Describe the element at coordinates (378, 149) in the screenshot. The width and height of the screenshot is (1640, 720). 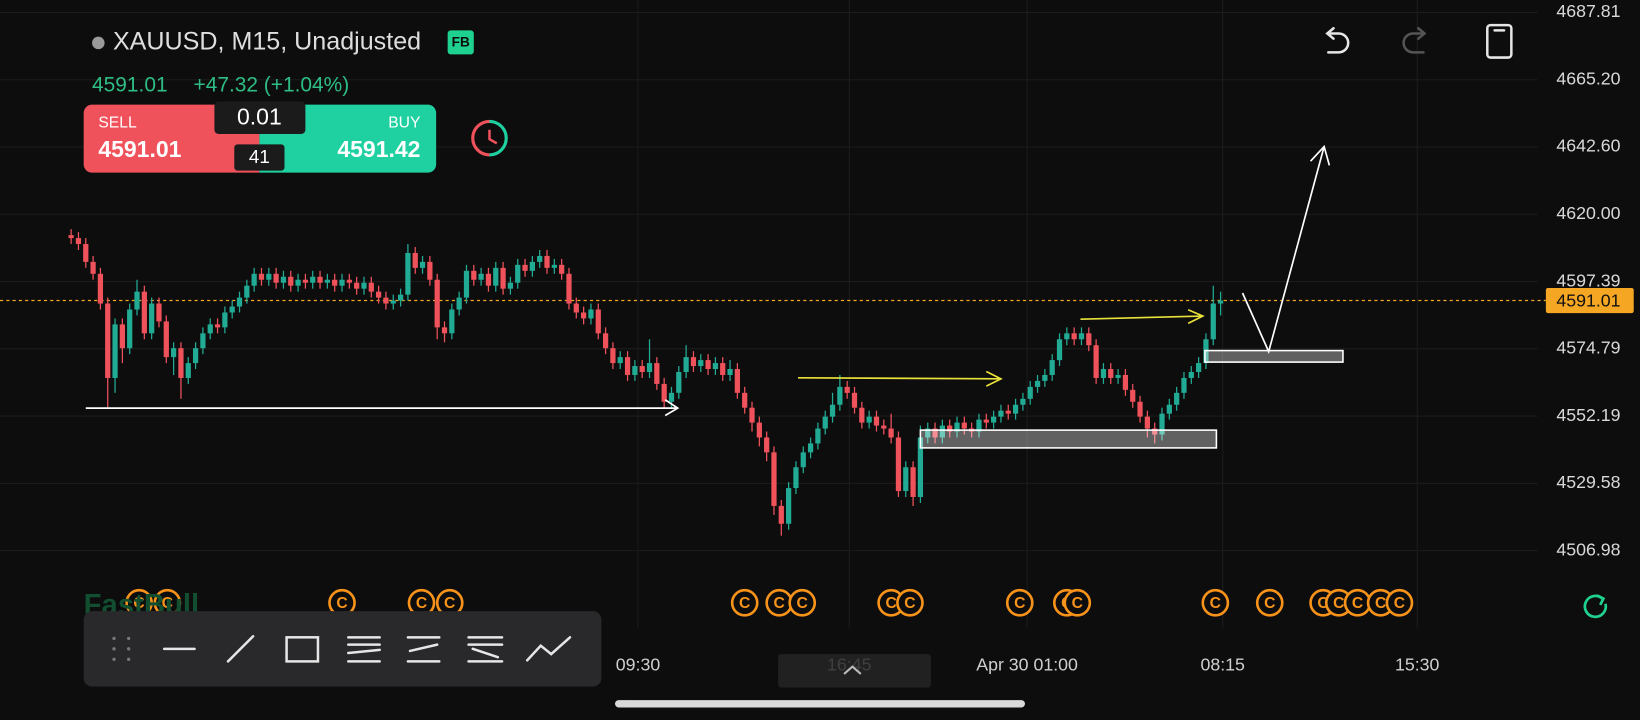
I see `buy-price: 4591.42` at that location.